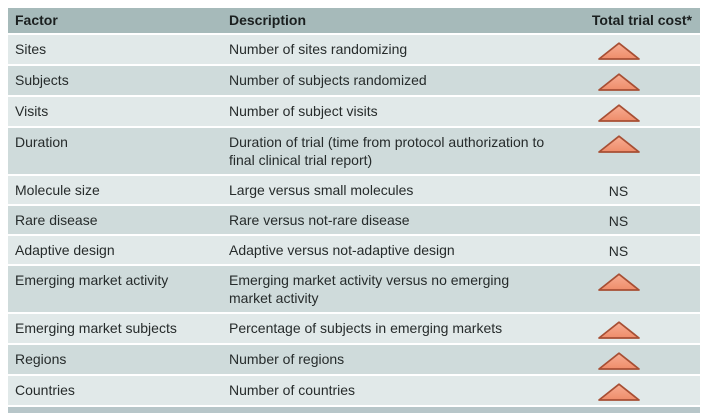 The height and width of the screenshot is (415, 714). Describe the element at coordinates (32, 111) in the screenshot. I see `factor-cell: Visits` at that location.